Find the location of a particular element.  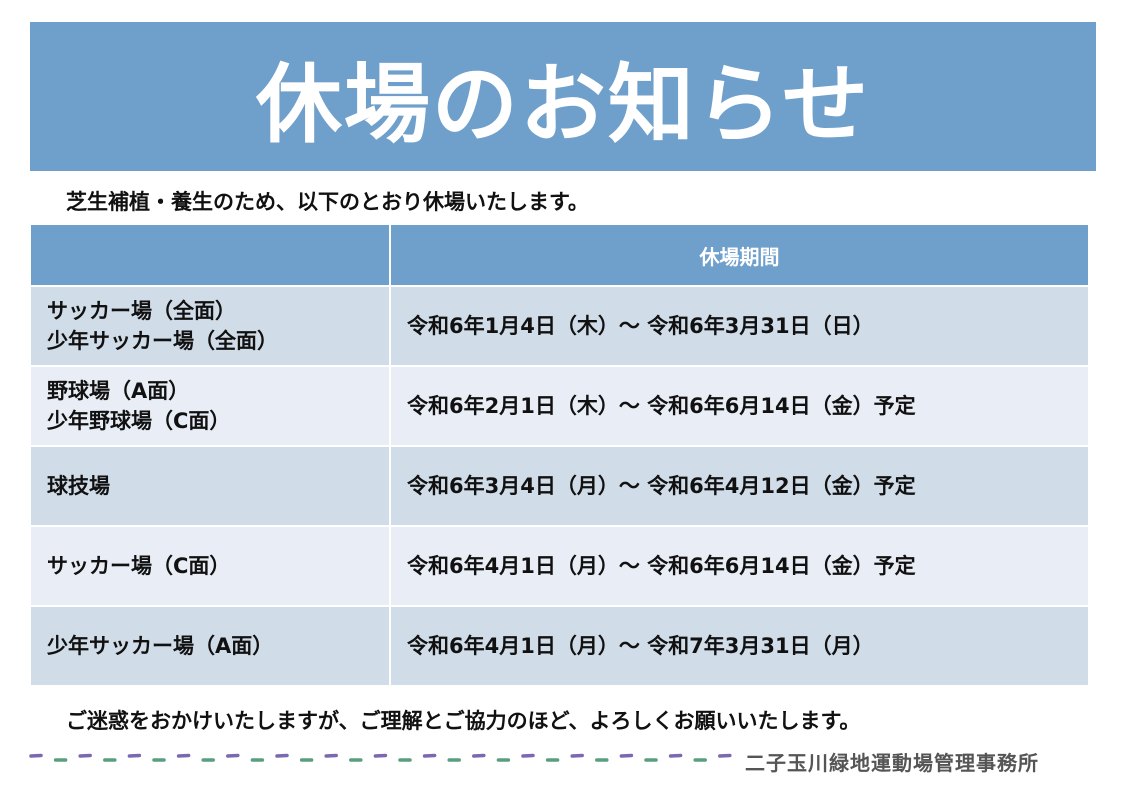

facility-name: 少年サッカー場（A面） is located at coordinates (160, 646).